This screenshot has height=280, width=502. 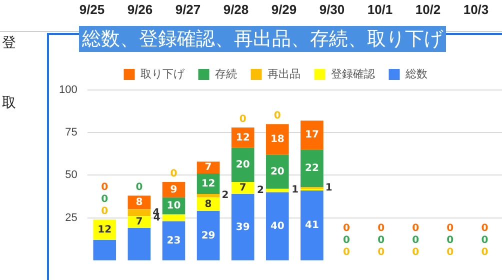 What do you see at coordinates (283, 73) in the screenshot?
I see `legend-label: 再出品` at bounding box center [283, 73].